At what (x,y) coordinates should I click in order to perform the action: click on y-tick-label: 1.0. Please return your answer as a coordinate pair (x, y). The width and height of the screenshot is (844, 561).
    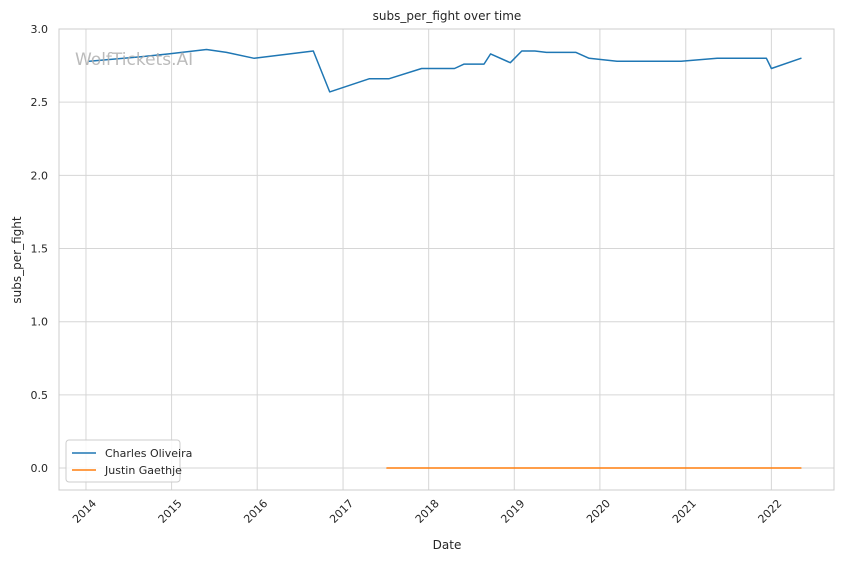
    Looking at the image, I should click on (40, 322).